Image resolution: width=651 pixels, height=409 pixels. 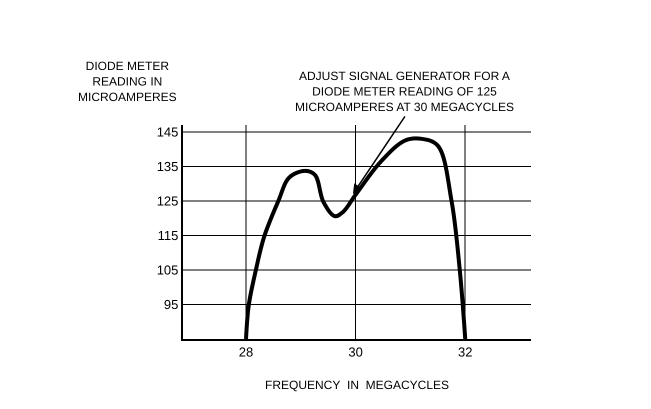 What do you see at coordinates (355, 352) in the screenshot?
I see `x-tick-label: 30` at bounding box center [355, 352].